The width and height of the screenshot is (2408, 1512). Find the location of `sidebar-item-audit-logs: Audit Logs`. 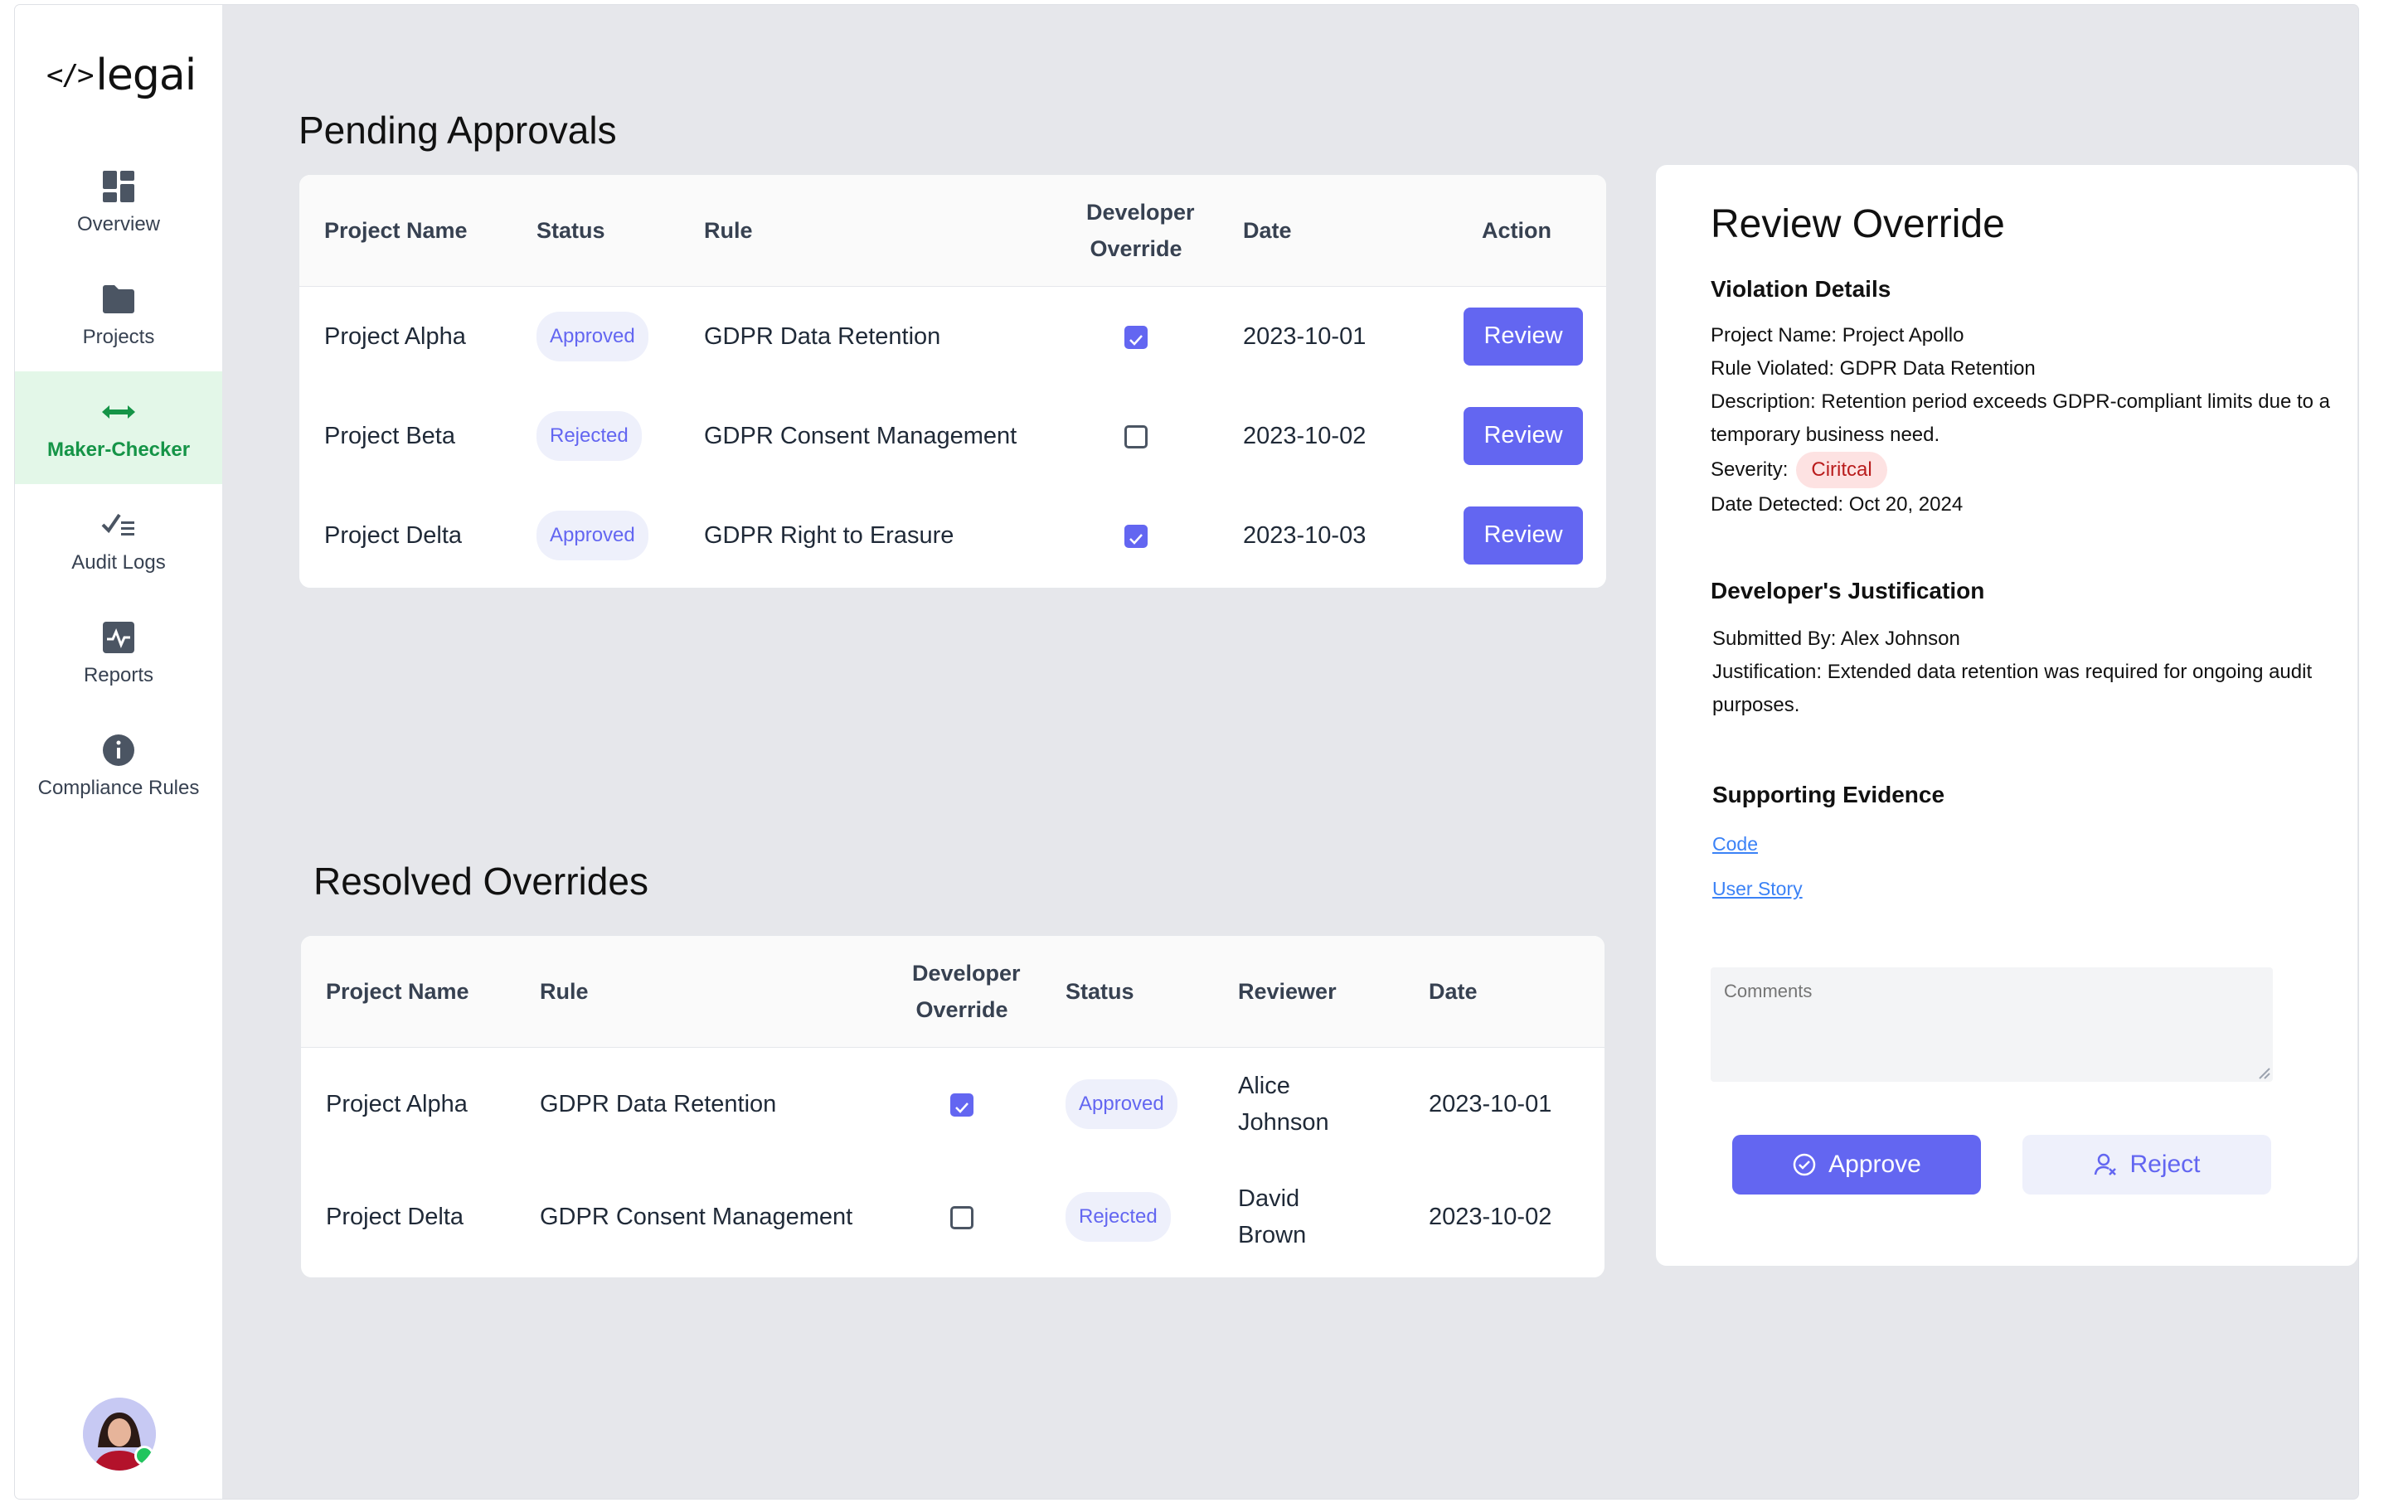

sidebar-item-audit-logs: Audit Logs is located at coordinates (118, 540).